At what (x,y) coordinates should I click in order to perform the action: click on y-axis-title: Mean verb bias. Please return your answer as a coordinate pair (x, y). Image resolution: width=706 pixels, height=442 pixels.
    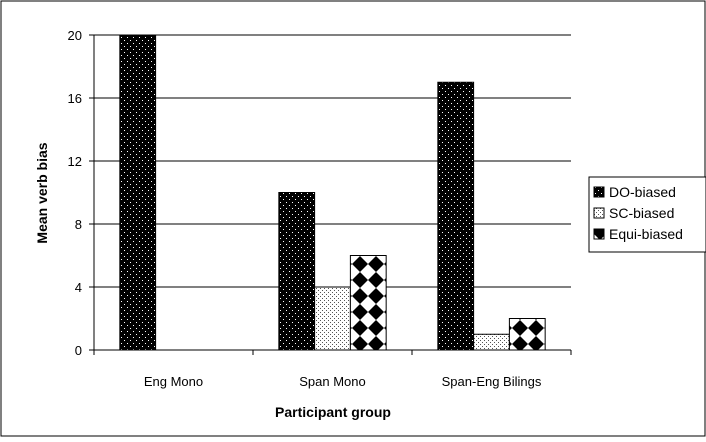
    Looking at the image, I should click on (42, 192).